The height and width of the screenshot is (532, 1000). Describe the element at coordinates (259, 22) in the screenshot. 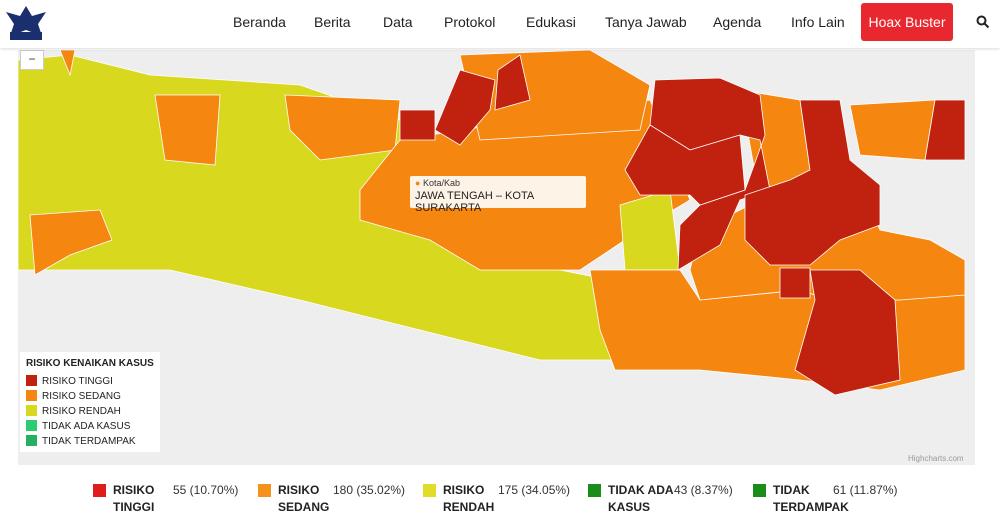

I see `nav-item: Beranda` at that location.